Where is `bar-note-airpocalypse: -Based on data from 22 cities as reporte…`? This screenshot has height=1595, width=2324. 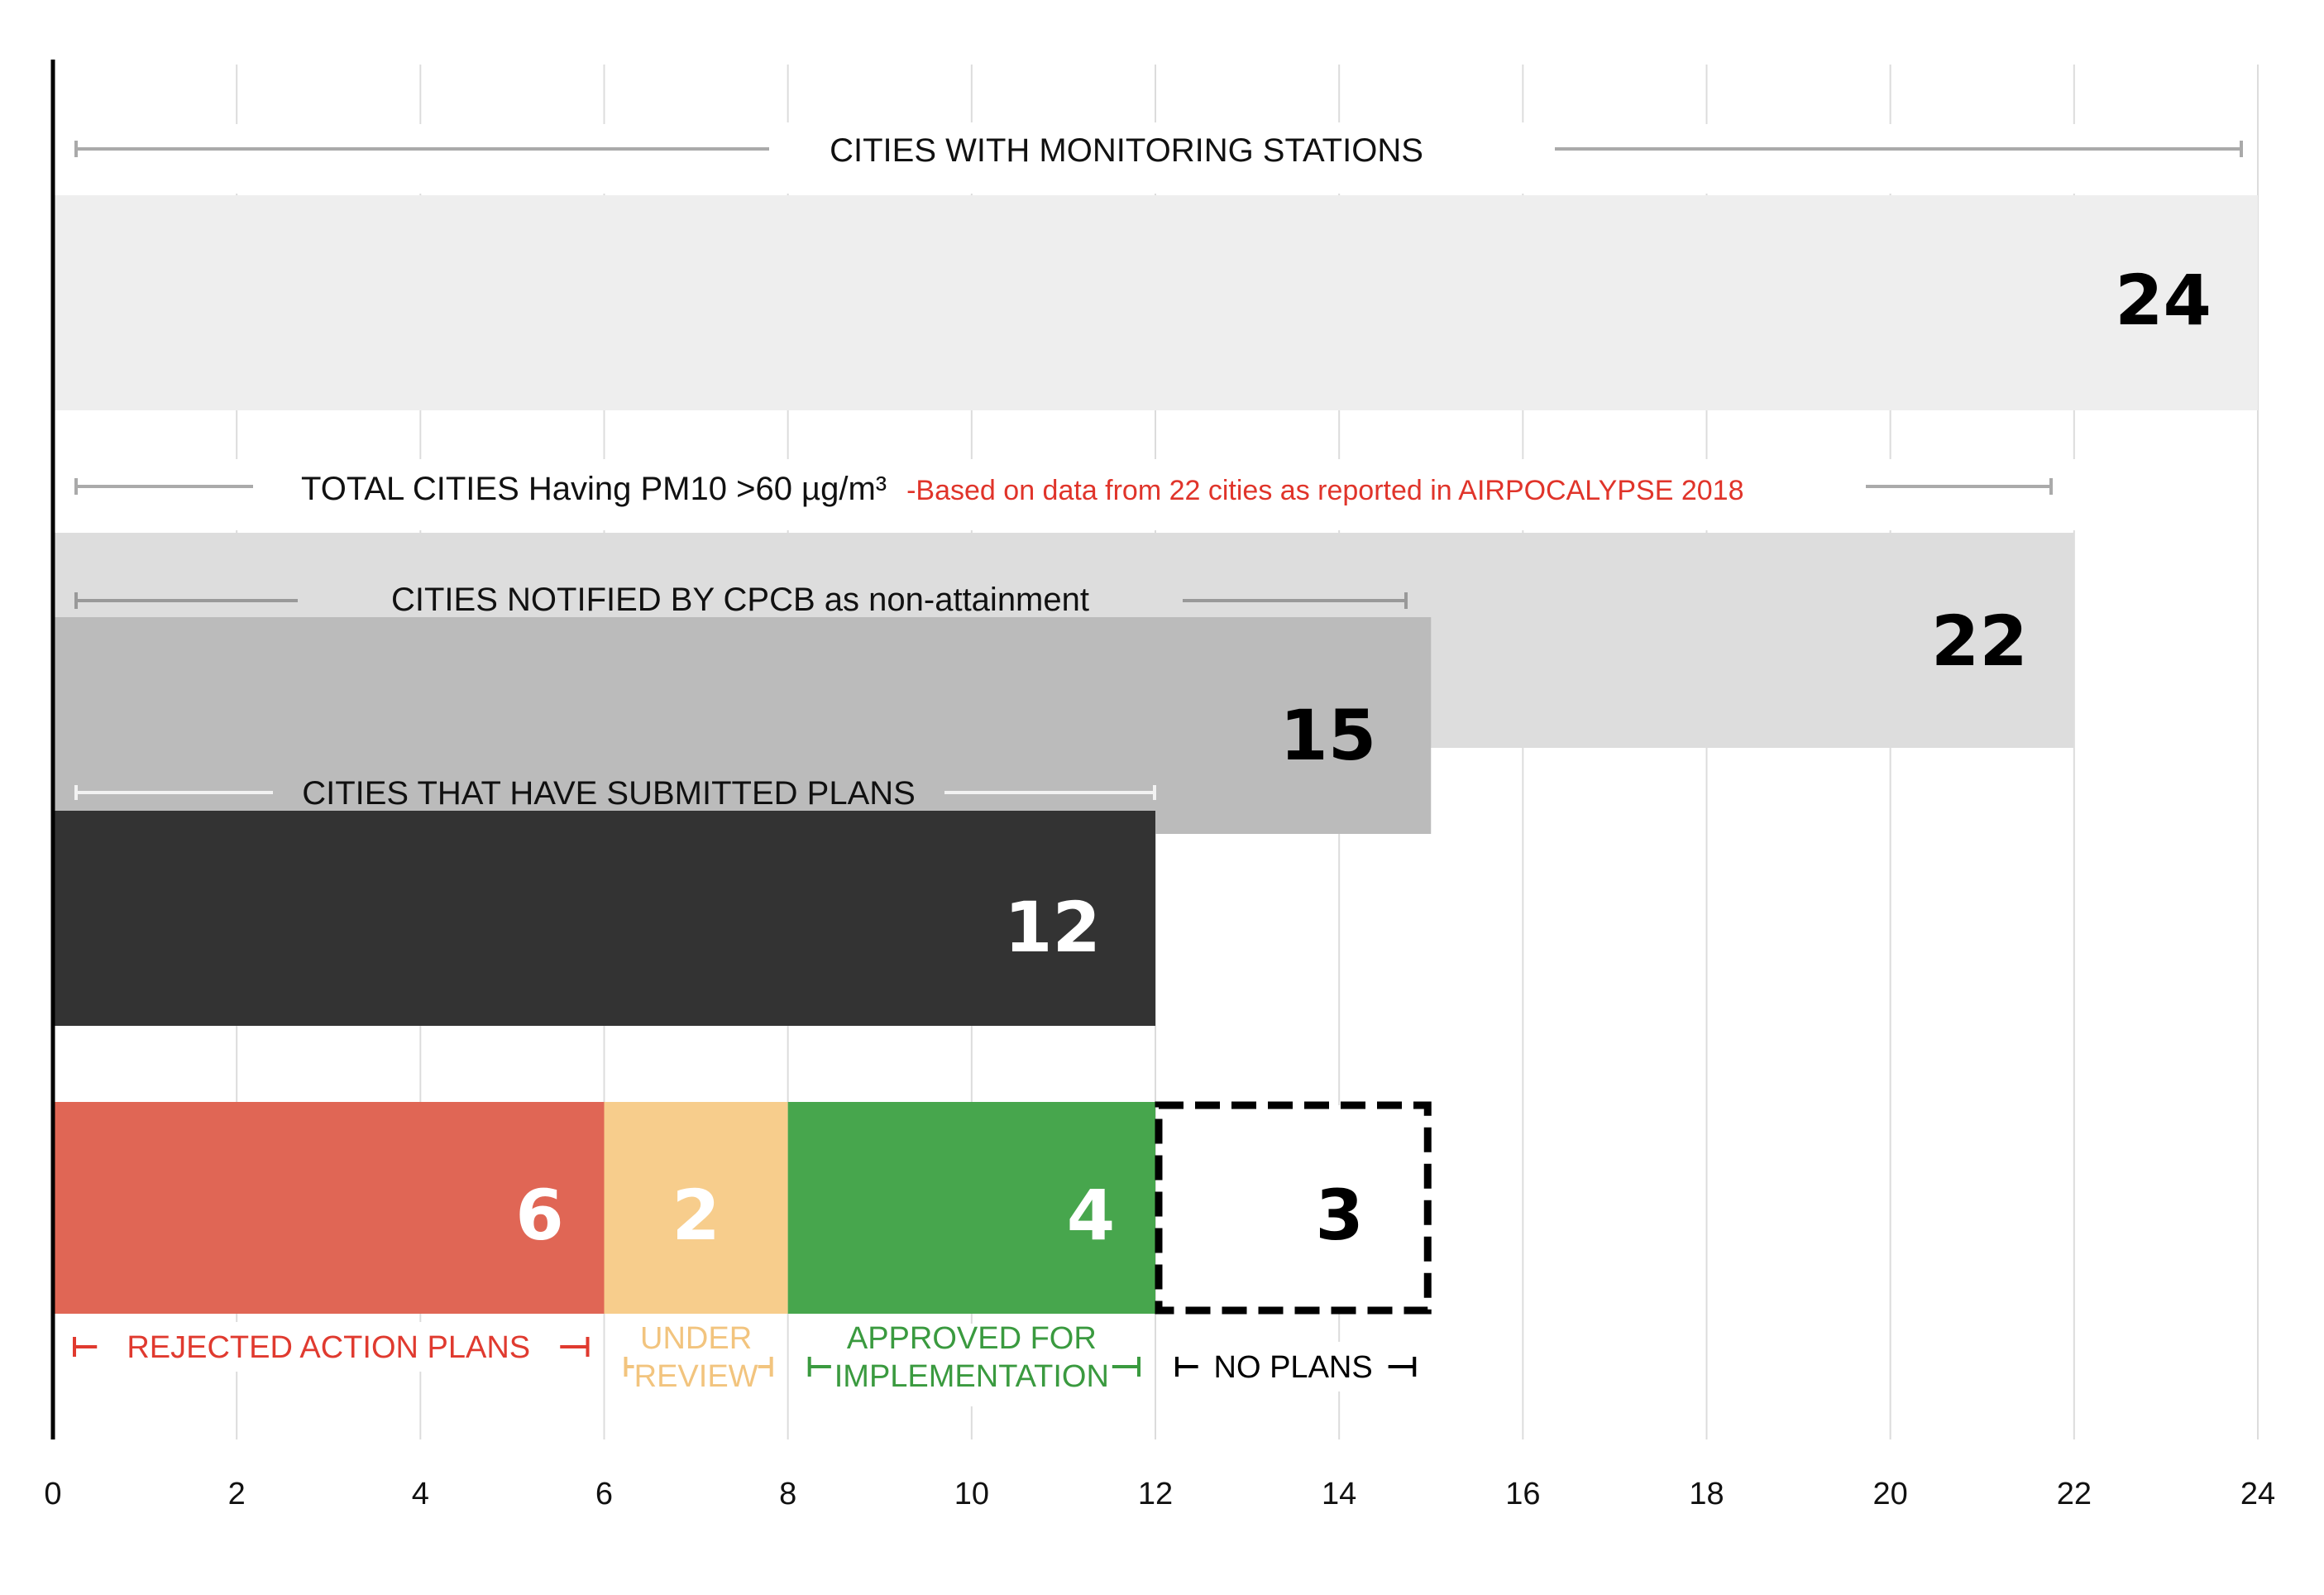 bar-note-airpocalypse: -Based on data from 22 cities as reporte… is located at coordinates (1324, 490).